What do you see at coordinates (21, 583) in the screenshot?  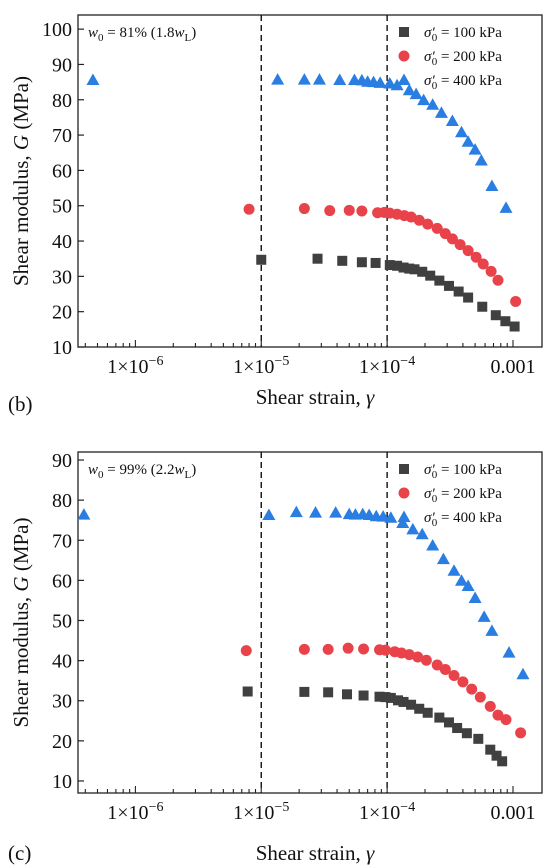 I see `y-axis-label-variable: G` at bounding box center [21, 583].